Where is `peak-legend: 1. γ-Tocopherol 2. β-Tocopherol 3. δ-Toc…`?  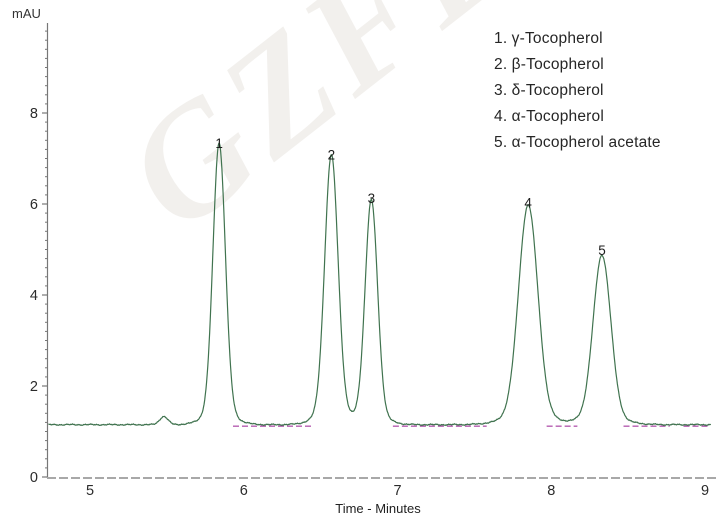 peak-legend: 1. γ-Tocopherol 2. β-Tocopherol 3. δ-Toc… is located at coordinates (577, 91).